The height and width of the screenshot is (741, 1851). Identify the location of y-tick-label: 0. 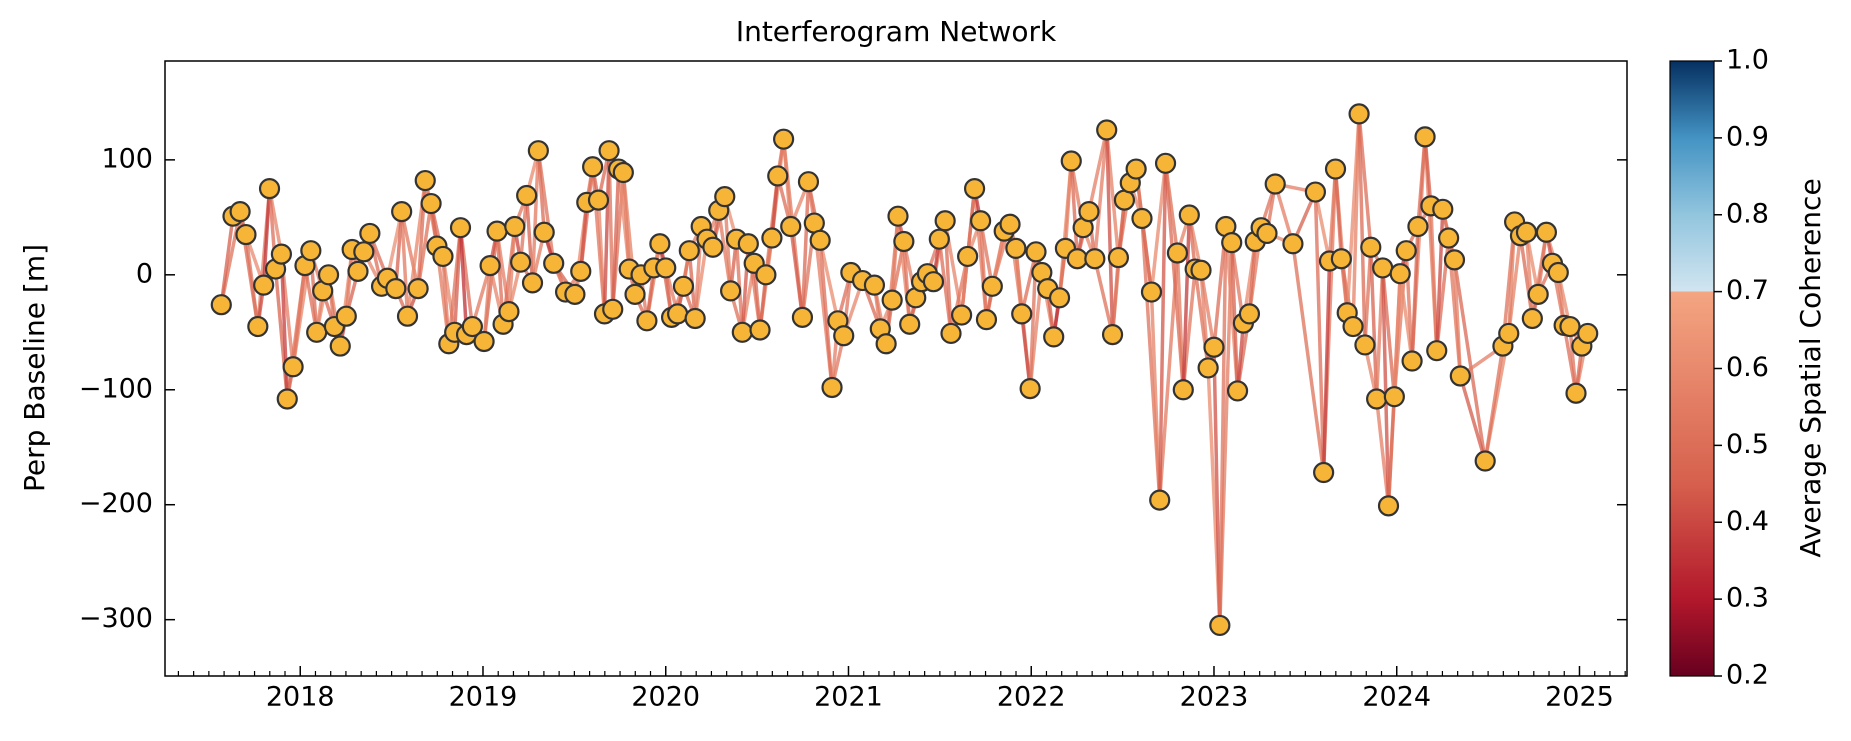
(144, 273).